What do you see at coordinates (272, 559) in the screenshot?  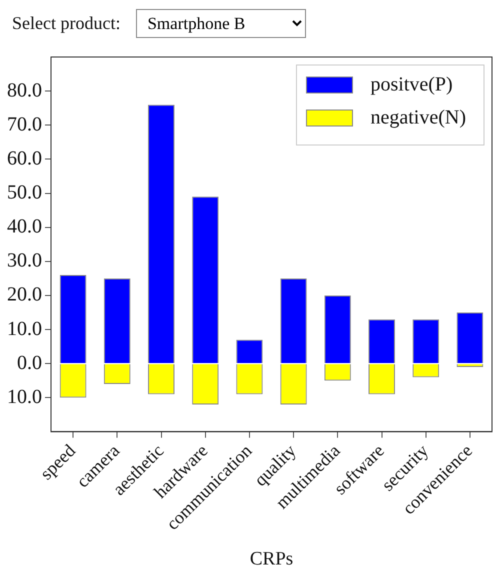 I see `x-axis-title: CRPs` at bounding box center [272, 559].